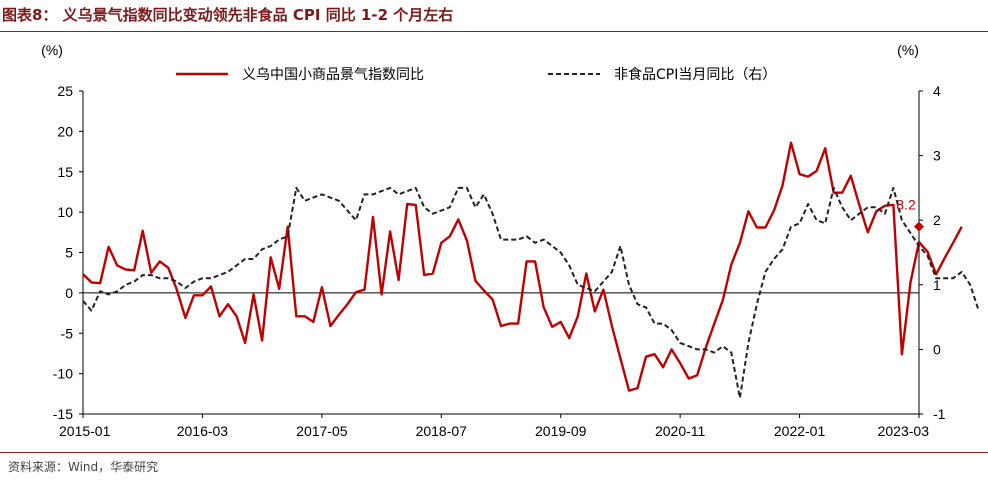 The image size is (988, 480). Describe the element at coordinates (919, 226) in the screenshot. I see `annotation-marker` at that location.